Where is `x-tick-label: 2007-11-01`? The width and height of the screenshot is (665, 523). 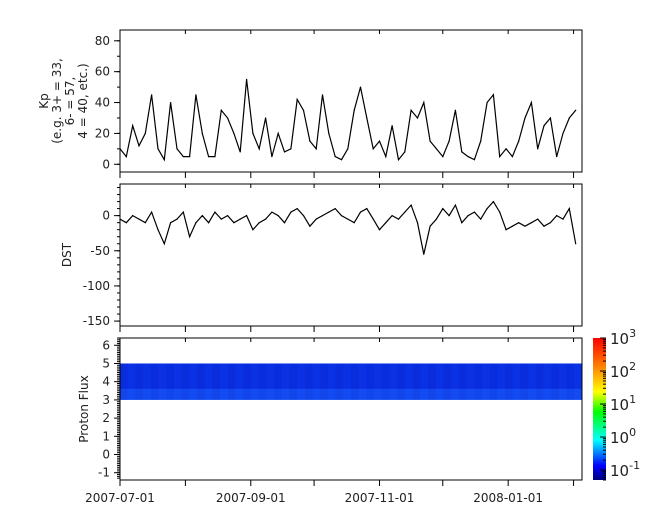 x-tick-label: 2007-11-01 is located at coordinates (380, 498).